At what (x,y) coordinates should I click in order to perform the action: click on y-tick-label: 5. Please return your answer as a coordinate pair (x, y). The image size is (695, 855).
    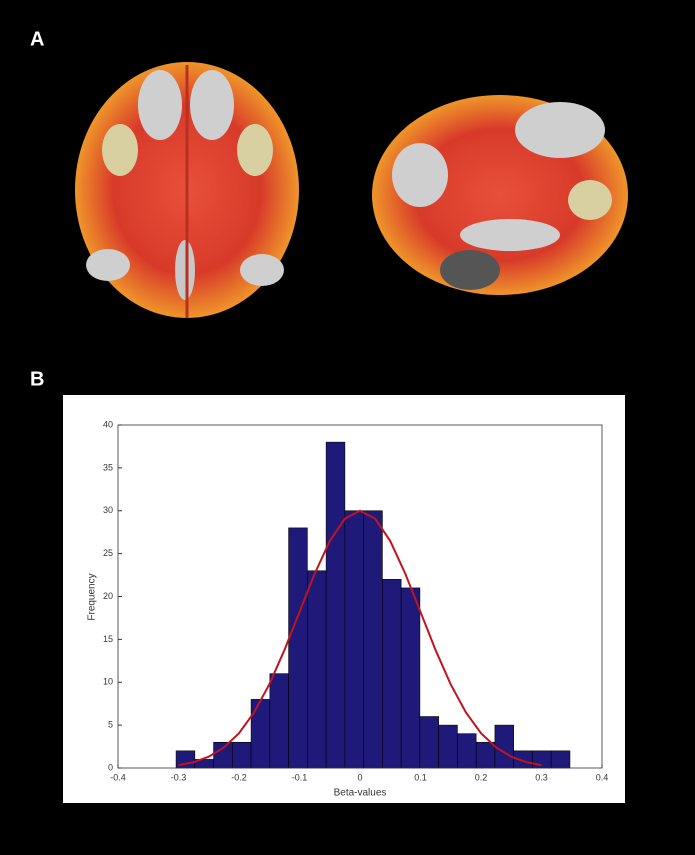
    Looking at the image, I should click on (110, 725).